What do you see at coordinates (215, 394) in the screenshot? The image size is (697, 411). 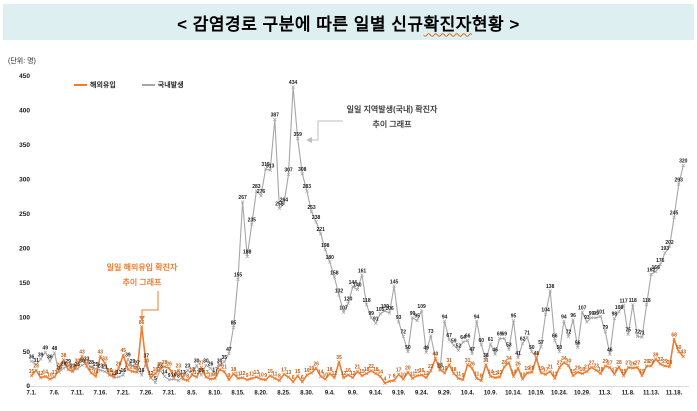 I see `svg-text: 8.10.` at bounding box center [215, 394].